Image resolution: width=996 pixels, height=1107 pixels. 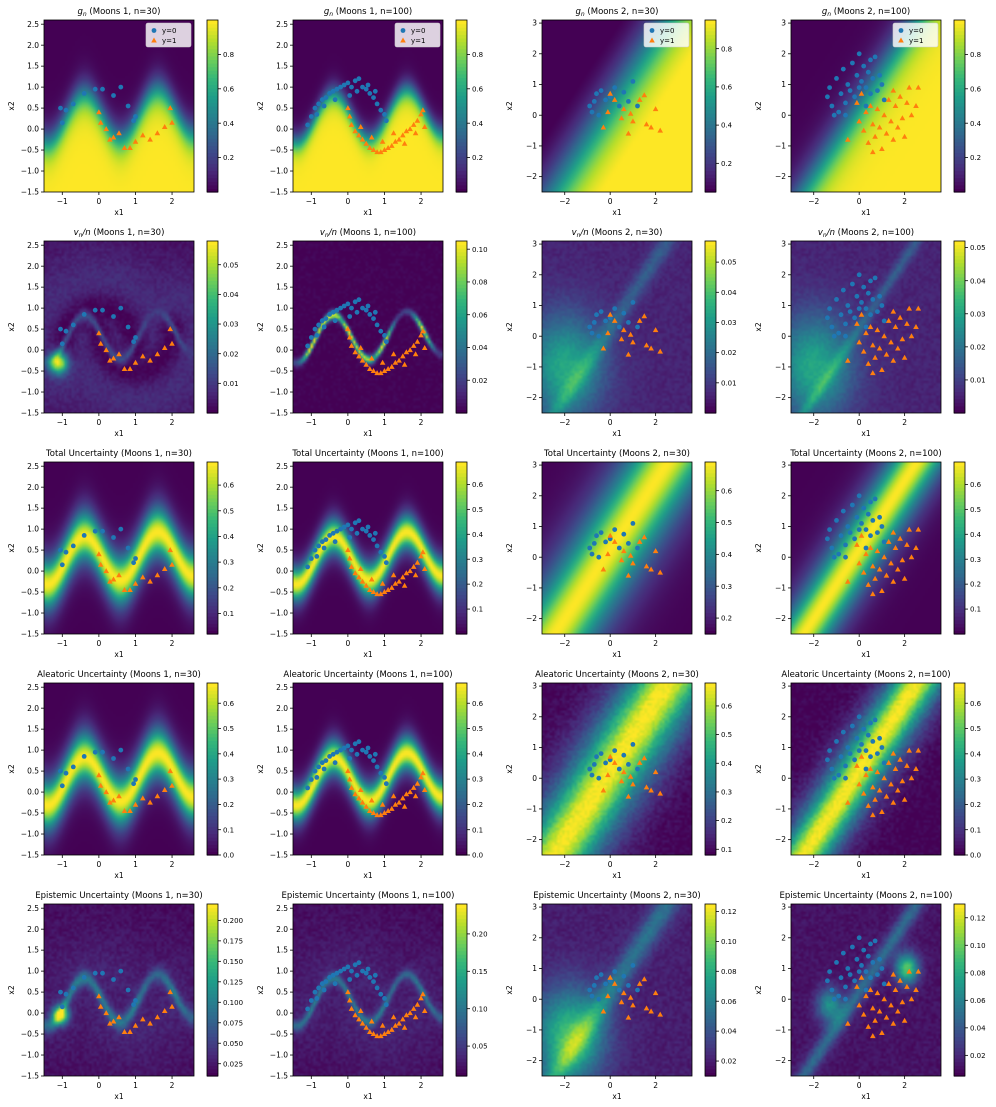 What do you see at coordinates (666, 35) in the screenshot?
I see `legend-box` at bounding box center [666, 35].